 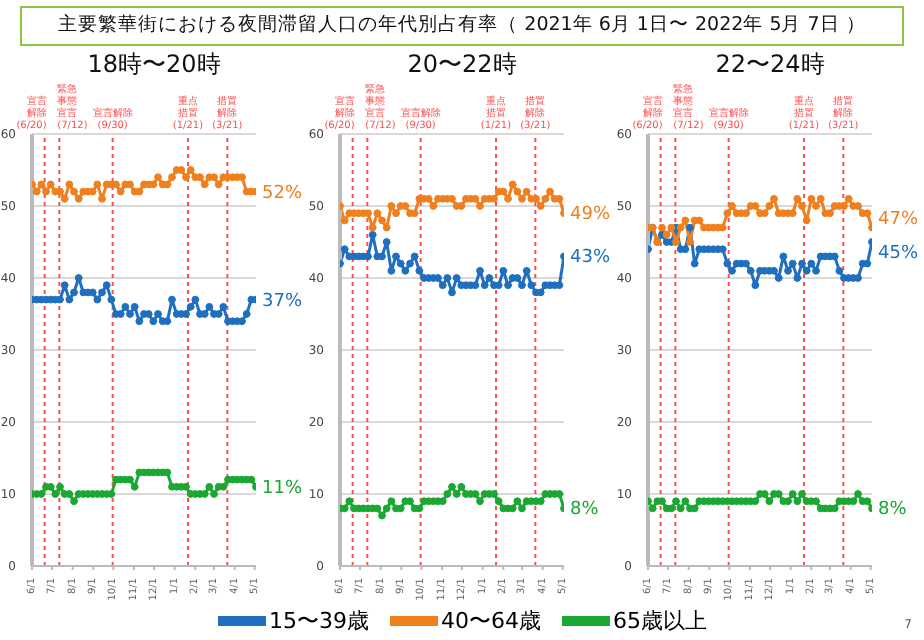 What do you see at coordinates (898, 254) in the screenshot?
I see `annotation: 45%` at bounding box center [898, 254].